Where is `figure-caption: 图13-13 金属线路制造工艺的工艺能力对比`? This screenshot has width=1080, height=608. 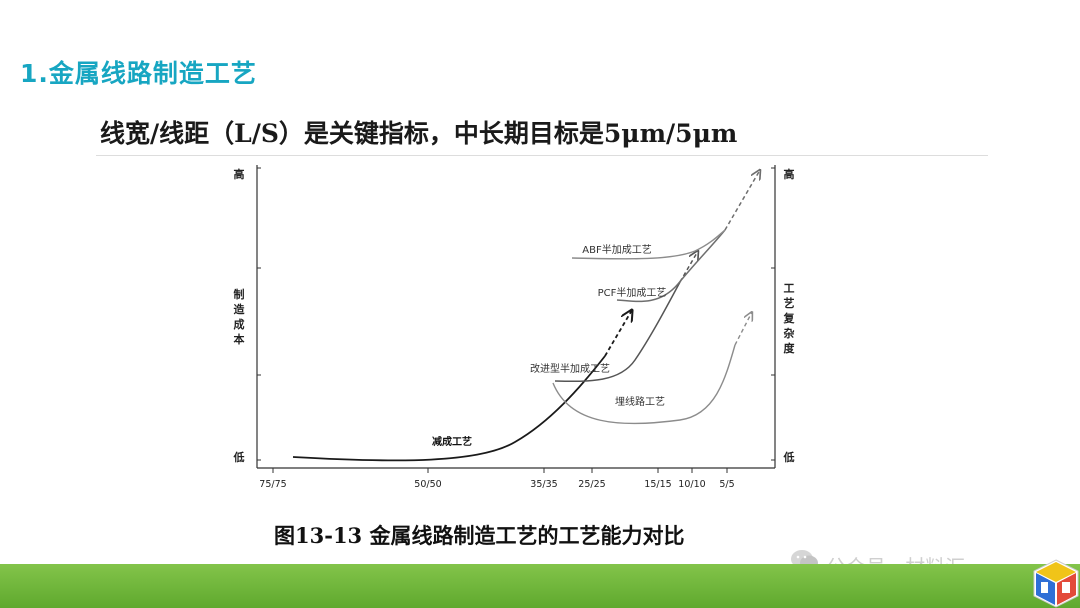
figure-caption: 图13-13 金属线路制造工艺的工艺能力对比 is located at coordinates (479, 535).